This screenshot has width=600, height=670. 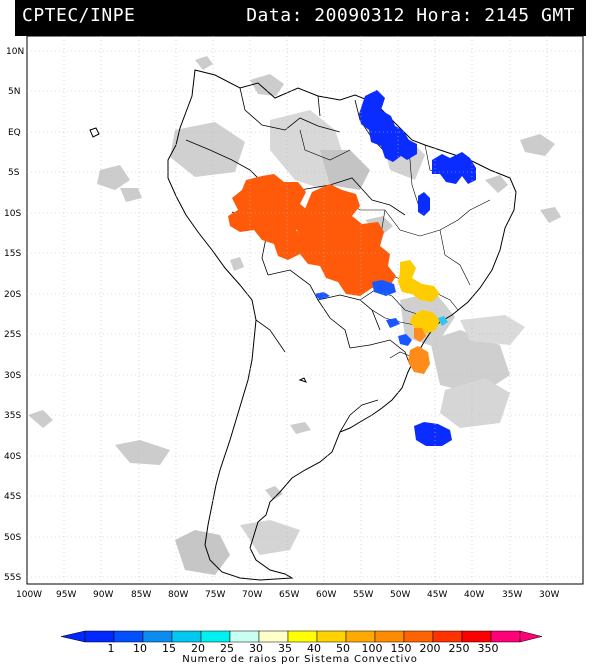 What do you see at coordinates (12, 457) in the screenshot?
I see `lat-label: 40S` at bounding box center [12, 457].